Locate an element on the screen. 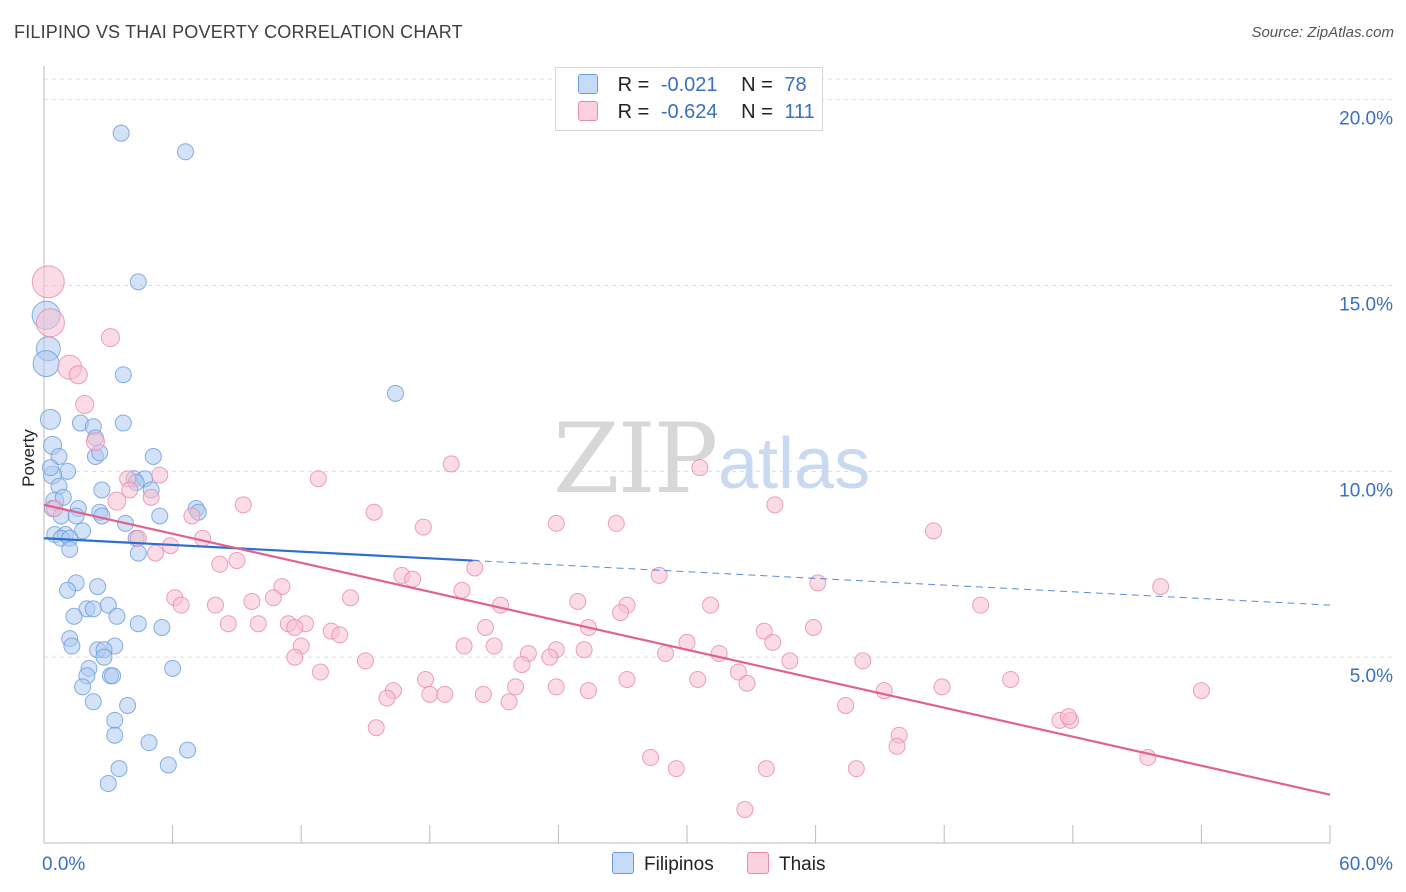  legend-filipinos-label: Filipinos is located at coordinates (679, 864).